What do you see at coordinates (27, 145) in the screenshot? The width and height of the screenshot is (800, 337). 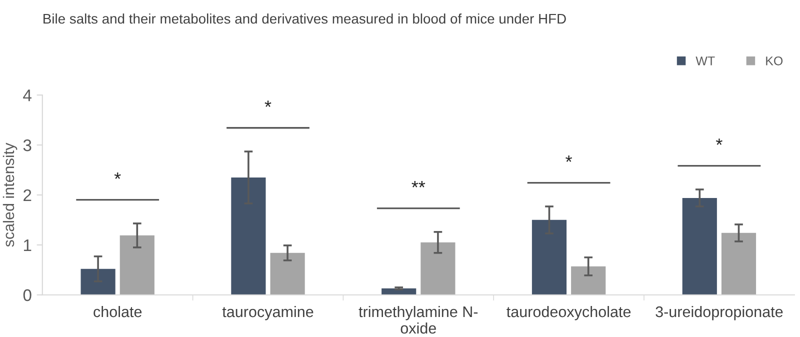 I see `y-tick-label: 3` at bounding box center [27, 145].